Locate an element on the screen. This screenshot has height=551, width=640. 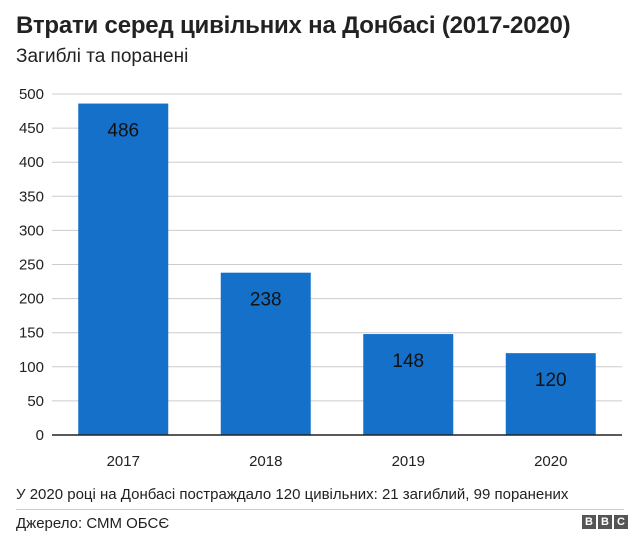
bar-value-label: 238 is located at coordinates (266, 300).